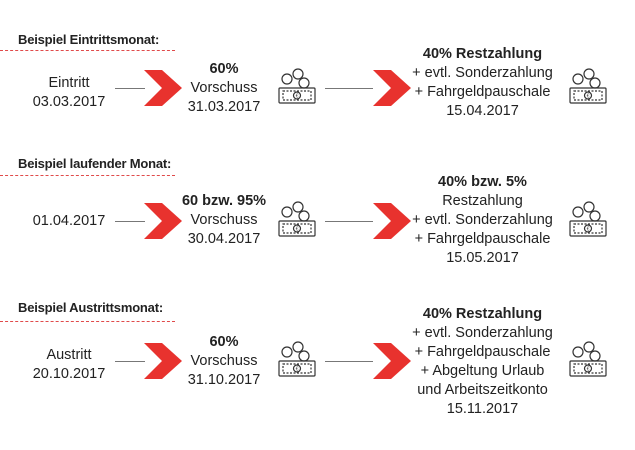 The width and height of the screenshot is (635, 450). I want to click on start-block-entry: Eintritt 03.03.2017, so click(69, 93).